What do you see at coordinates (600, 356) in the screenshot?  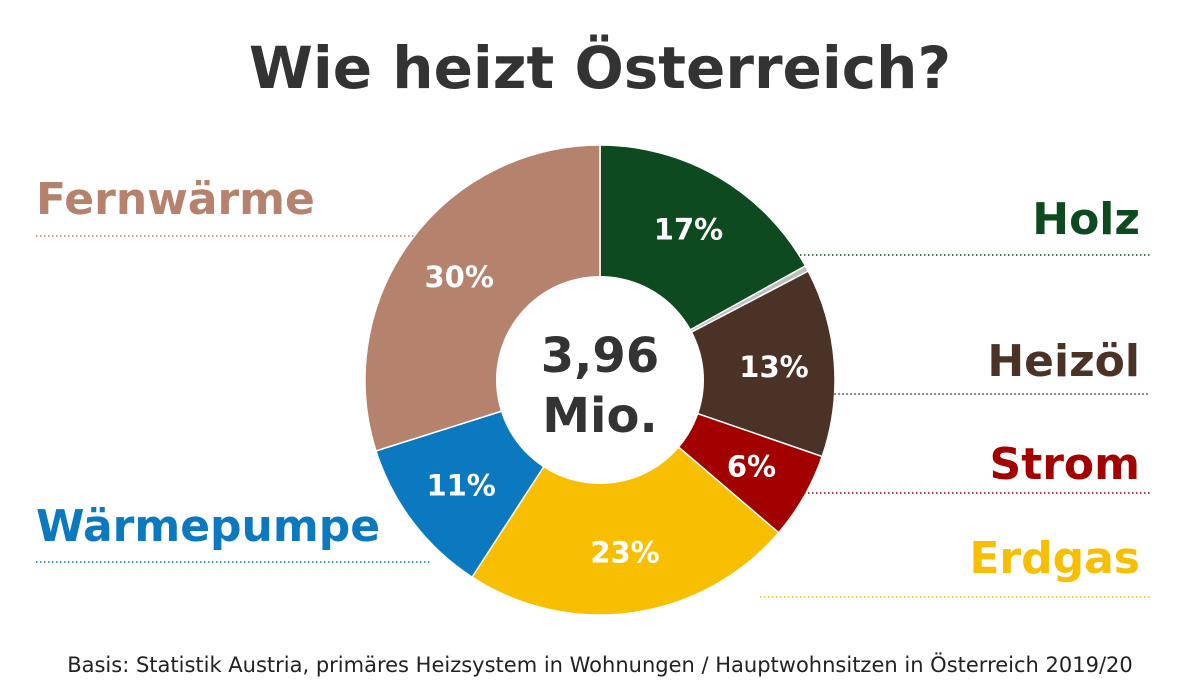 I see `center-value: 3,96` at bounding box center [600, 356].